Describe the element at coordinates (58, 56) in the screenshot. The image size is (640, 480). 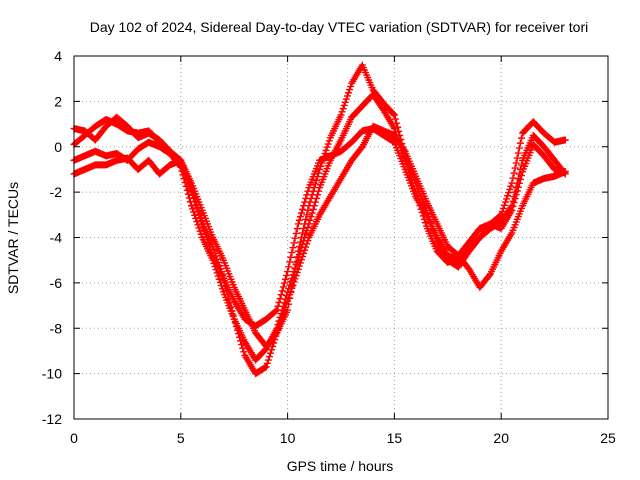
I see `y-tick-label: 4` at that location.